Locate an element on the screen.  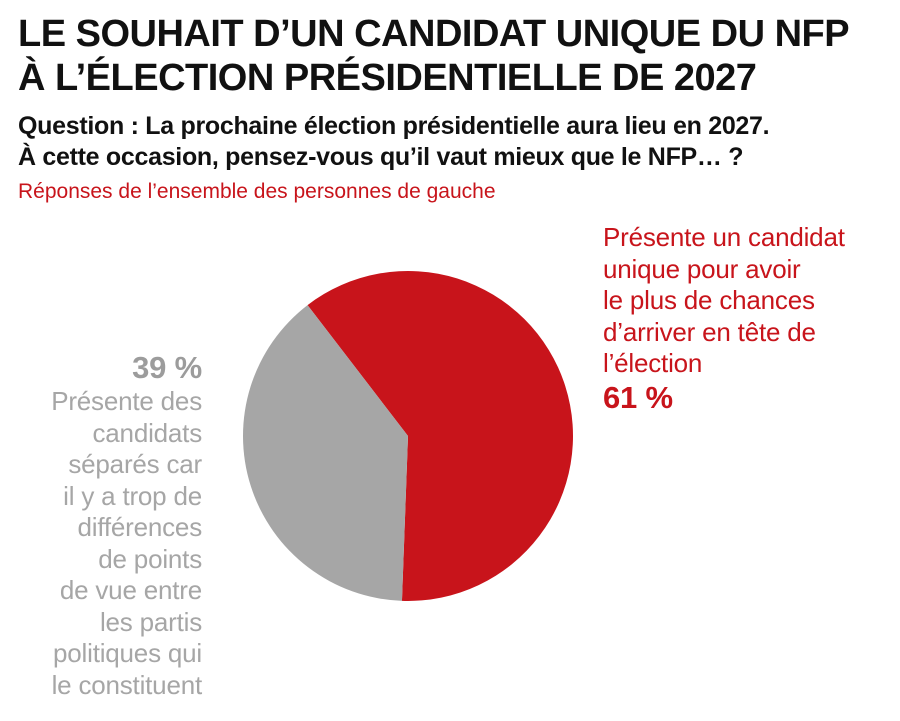
slice-value-label: 39 % is located at coordinates (167, 367).